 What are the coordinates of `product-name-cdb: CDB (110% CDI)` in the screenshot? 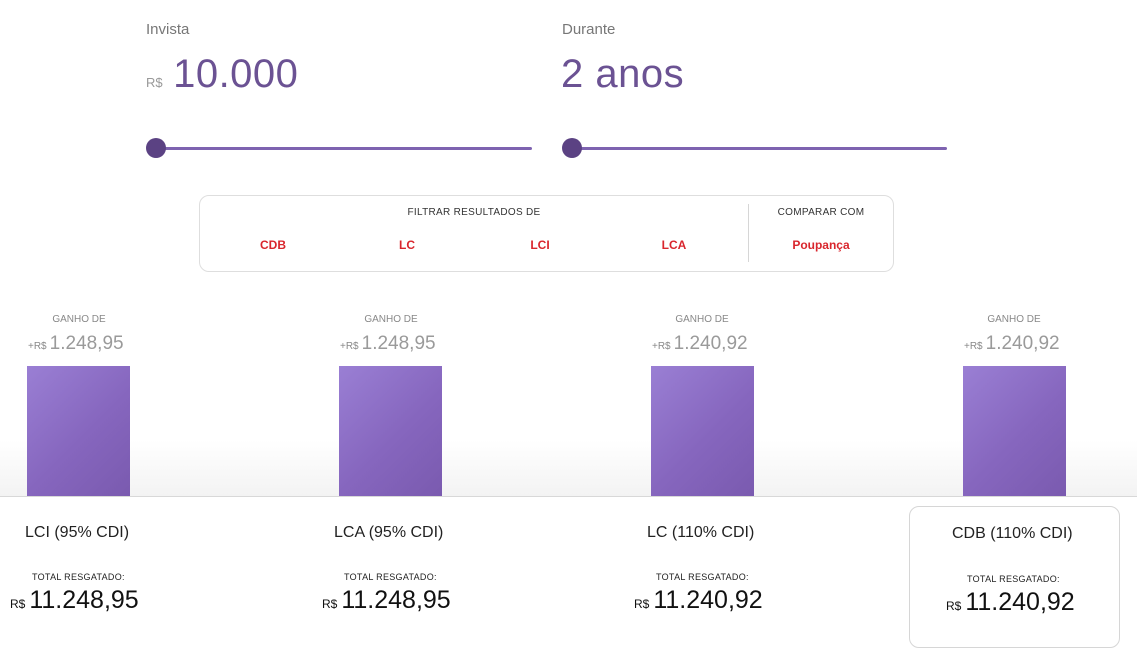 It's located at (1012, 533).